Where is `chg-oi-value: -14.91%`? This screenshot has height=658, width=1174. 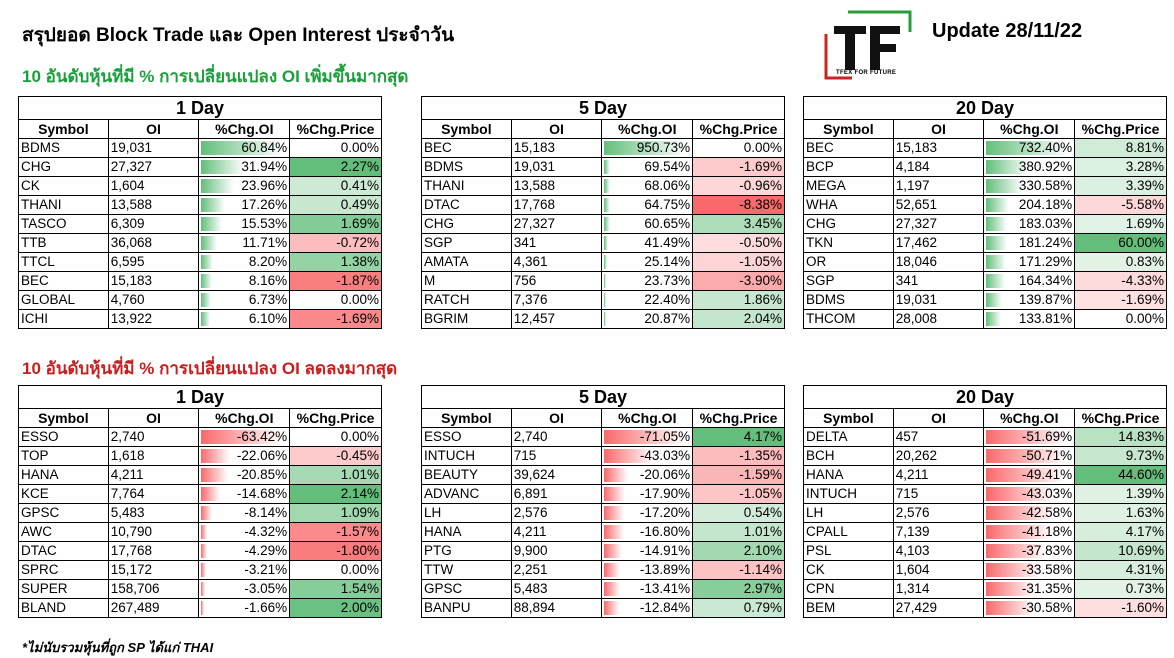 chg-oi-value: -14.91% is located at coordinates (665, 550).